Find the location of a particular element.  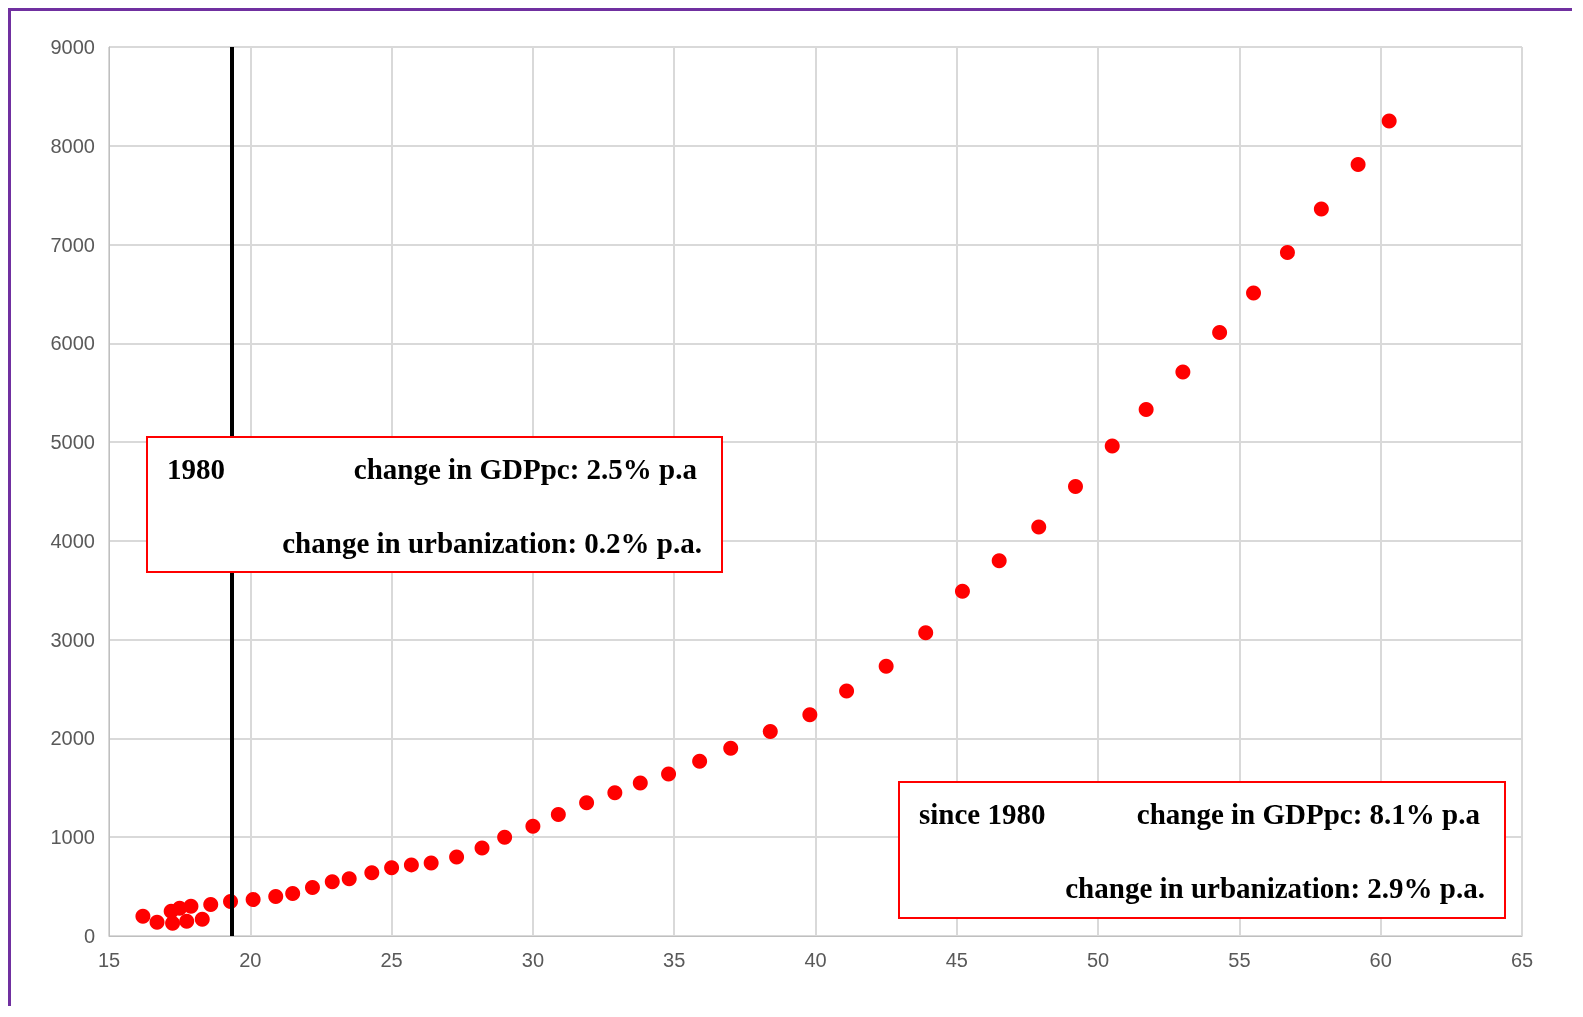

x-tick-label: 15 is located at coordinates (109, 960).